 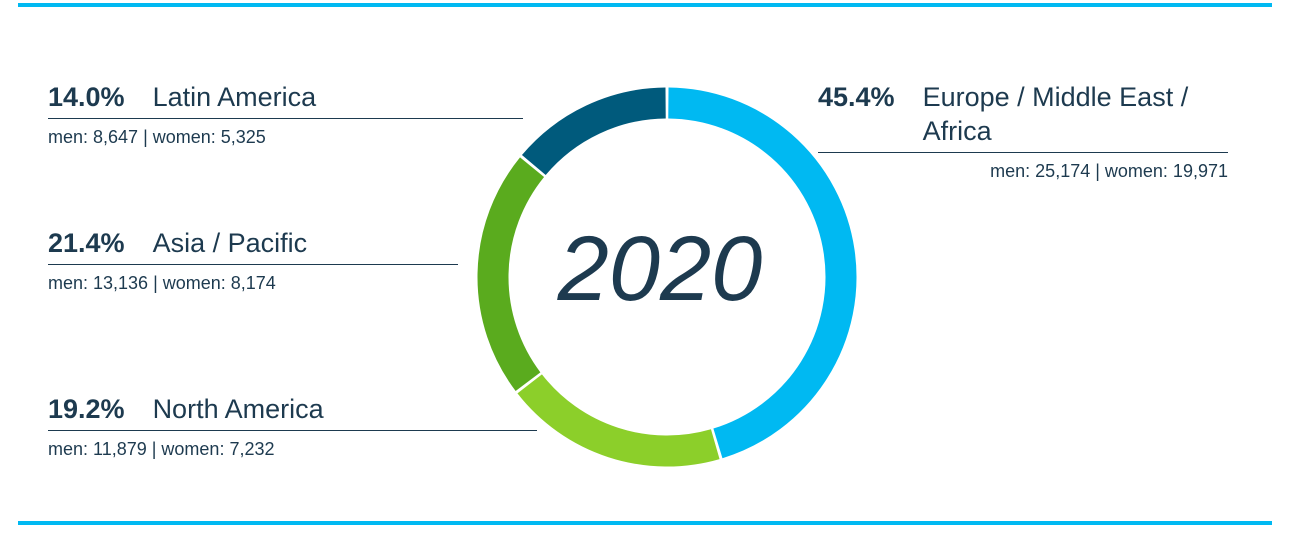 I want to click on percent-label: 45.4%, so click(x=856, y=97).